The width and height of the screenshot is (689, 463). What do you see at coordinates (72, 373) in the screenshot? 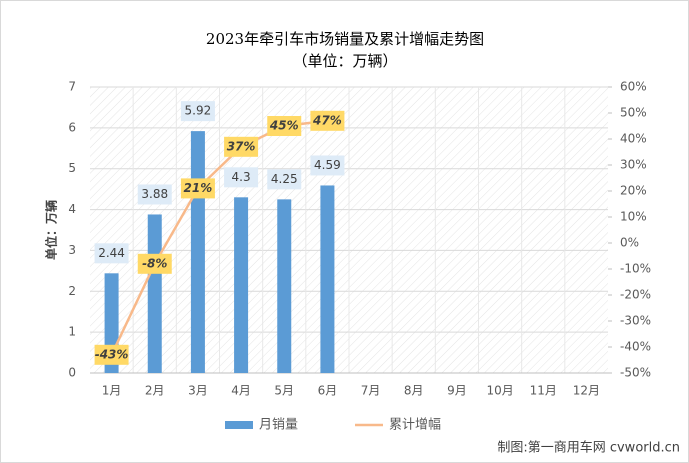
I see `y-tick-label: 0` at bounding box center [72, 373].